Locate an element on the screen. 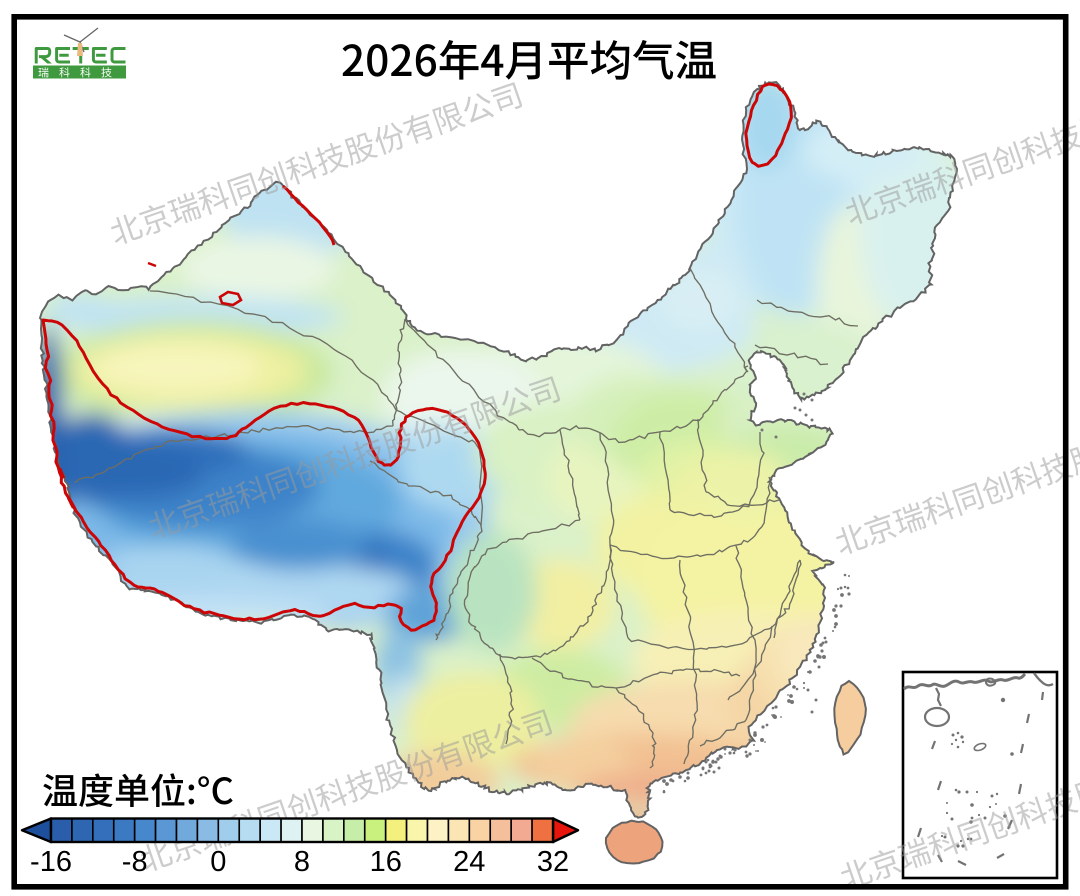 The image size is (1080, 896). svg-text: 32 is located at coordinates (553, 862).